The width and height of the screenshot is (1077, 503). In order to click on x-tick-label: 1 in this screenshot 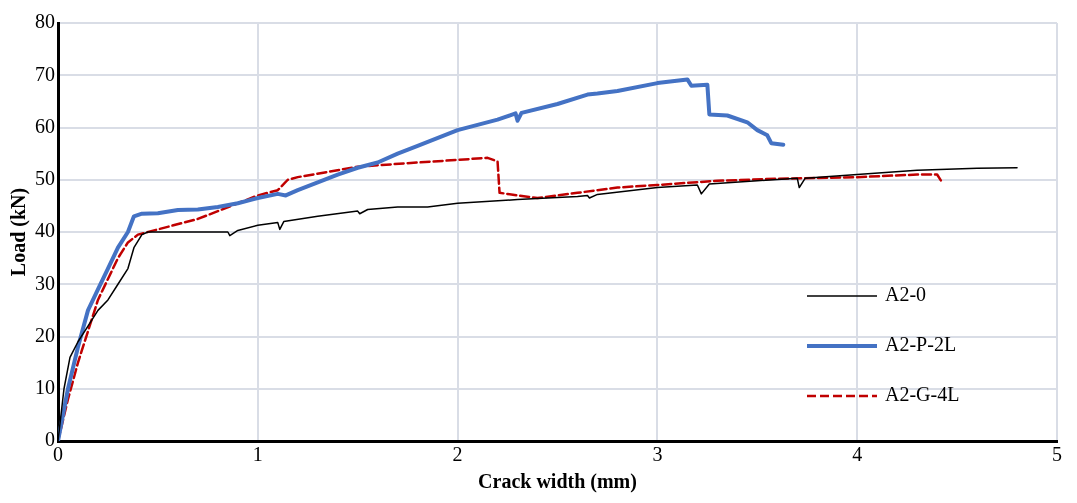, I will do `click(257, 454)`.